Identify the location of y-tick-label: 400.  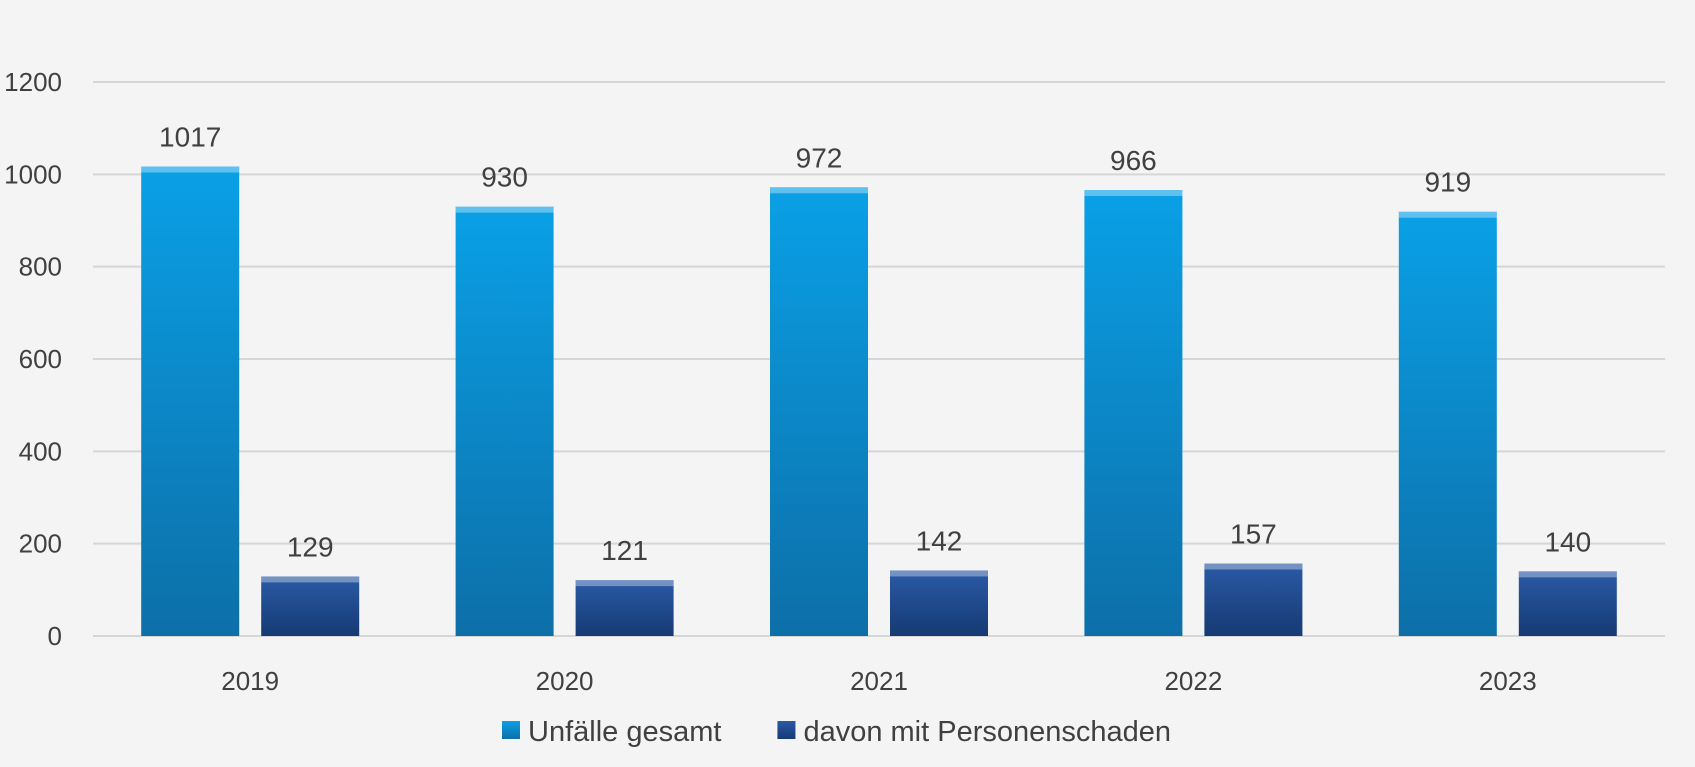
(40, 451).